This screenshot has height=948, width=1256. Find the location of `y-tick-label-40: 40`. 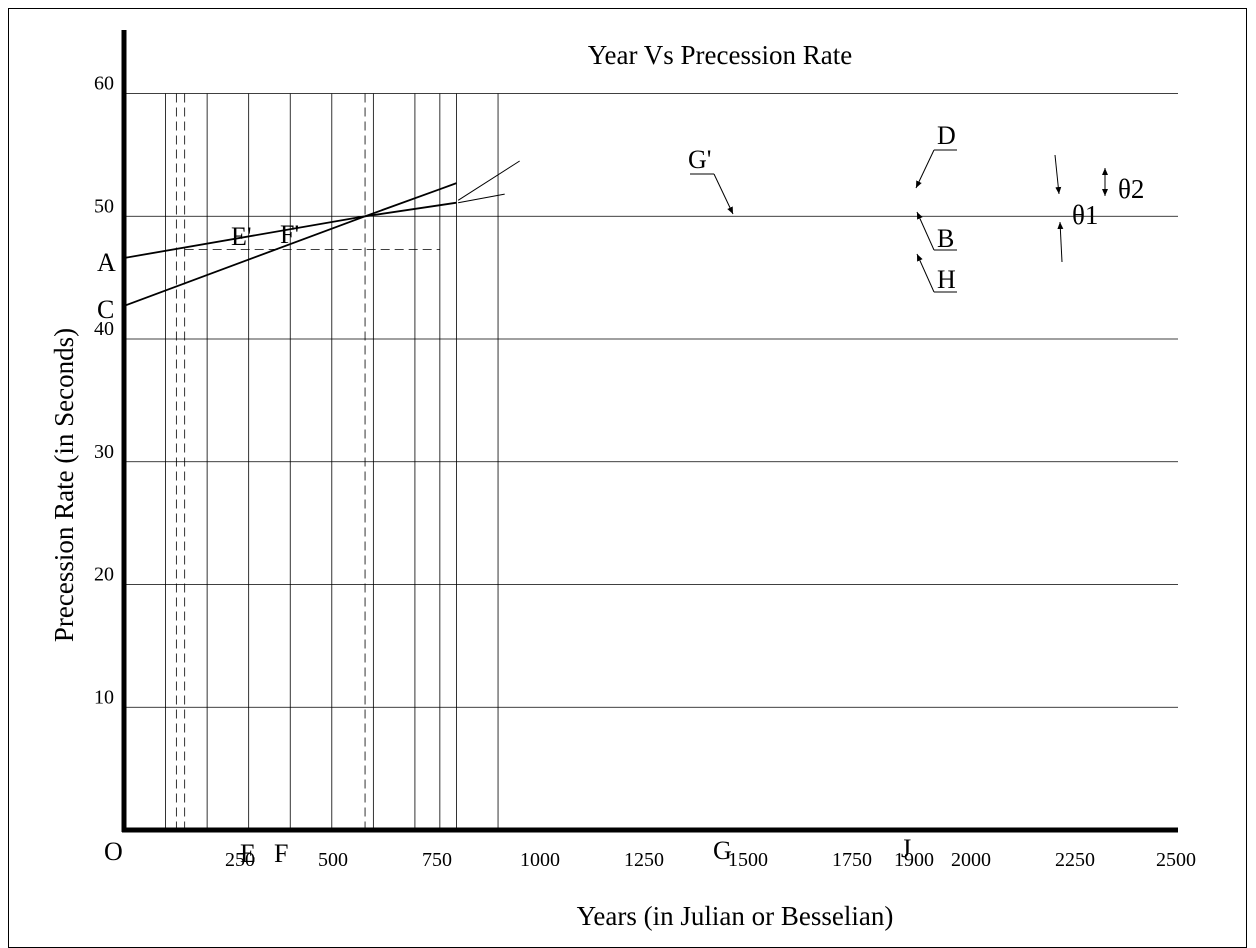

y-tick-label-40: 40 is located at coordinates (104, 329).